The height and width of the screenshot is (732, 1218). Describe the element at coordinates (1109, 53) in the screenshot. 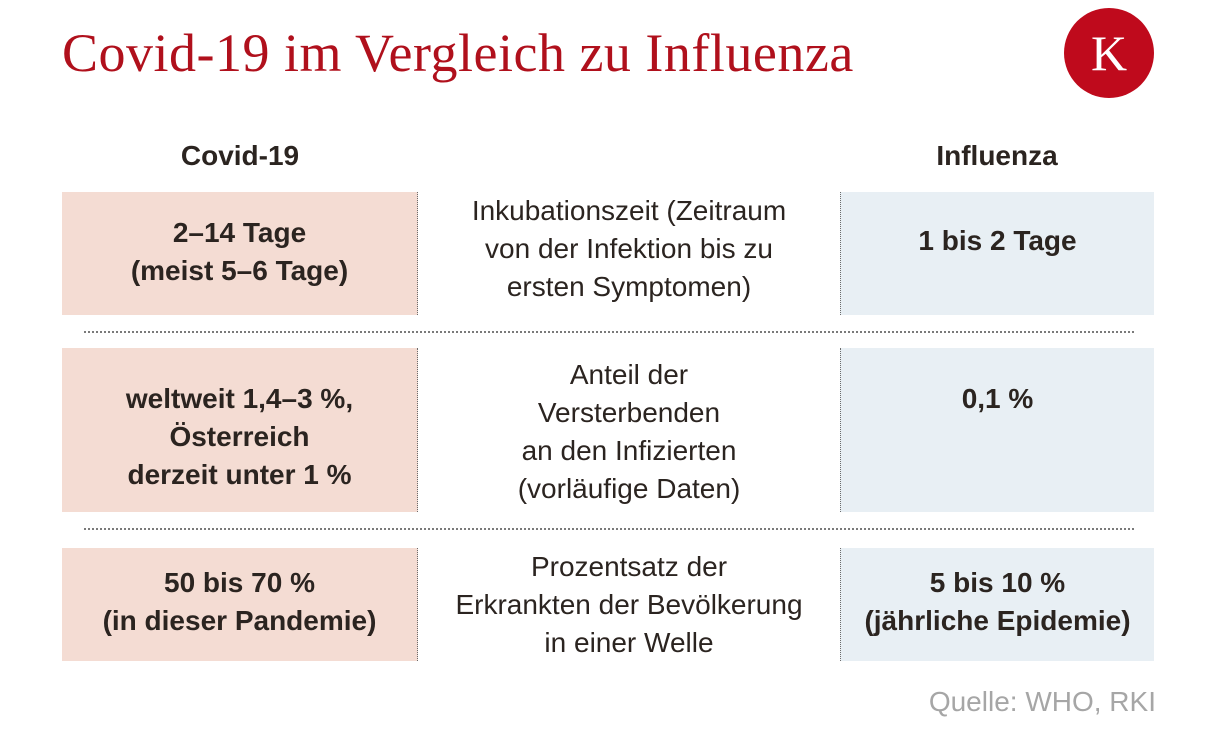

I see `brand-logo: K` at that location.